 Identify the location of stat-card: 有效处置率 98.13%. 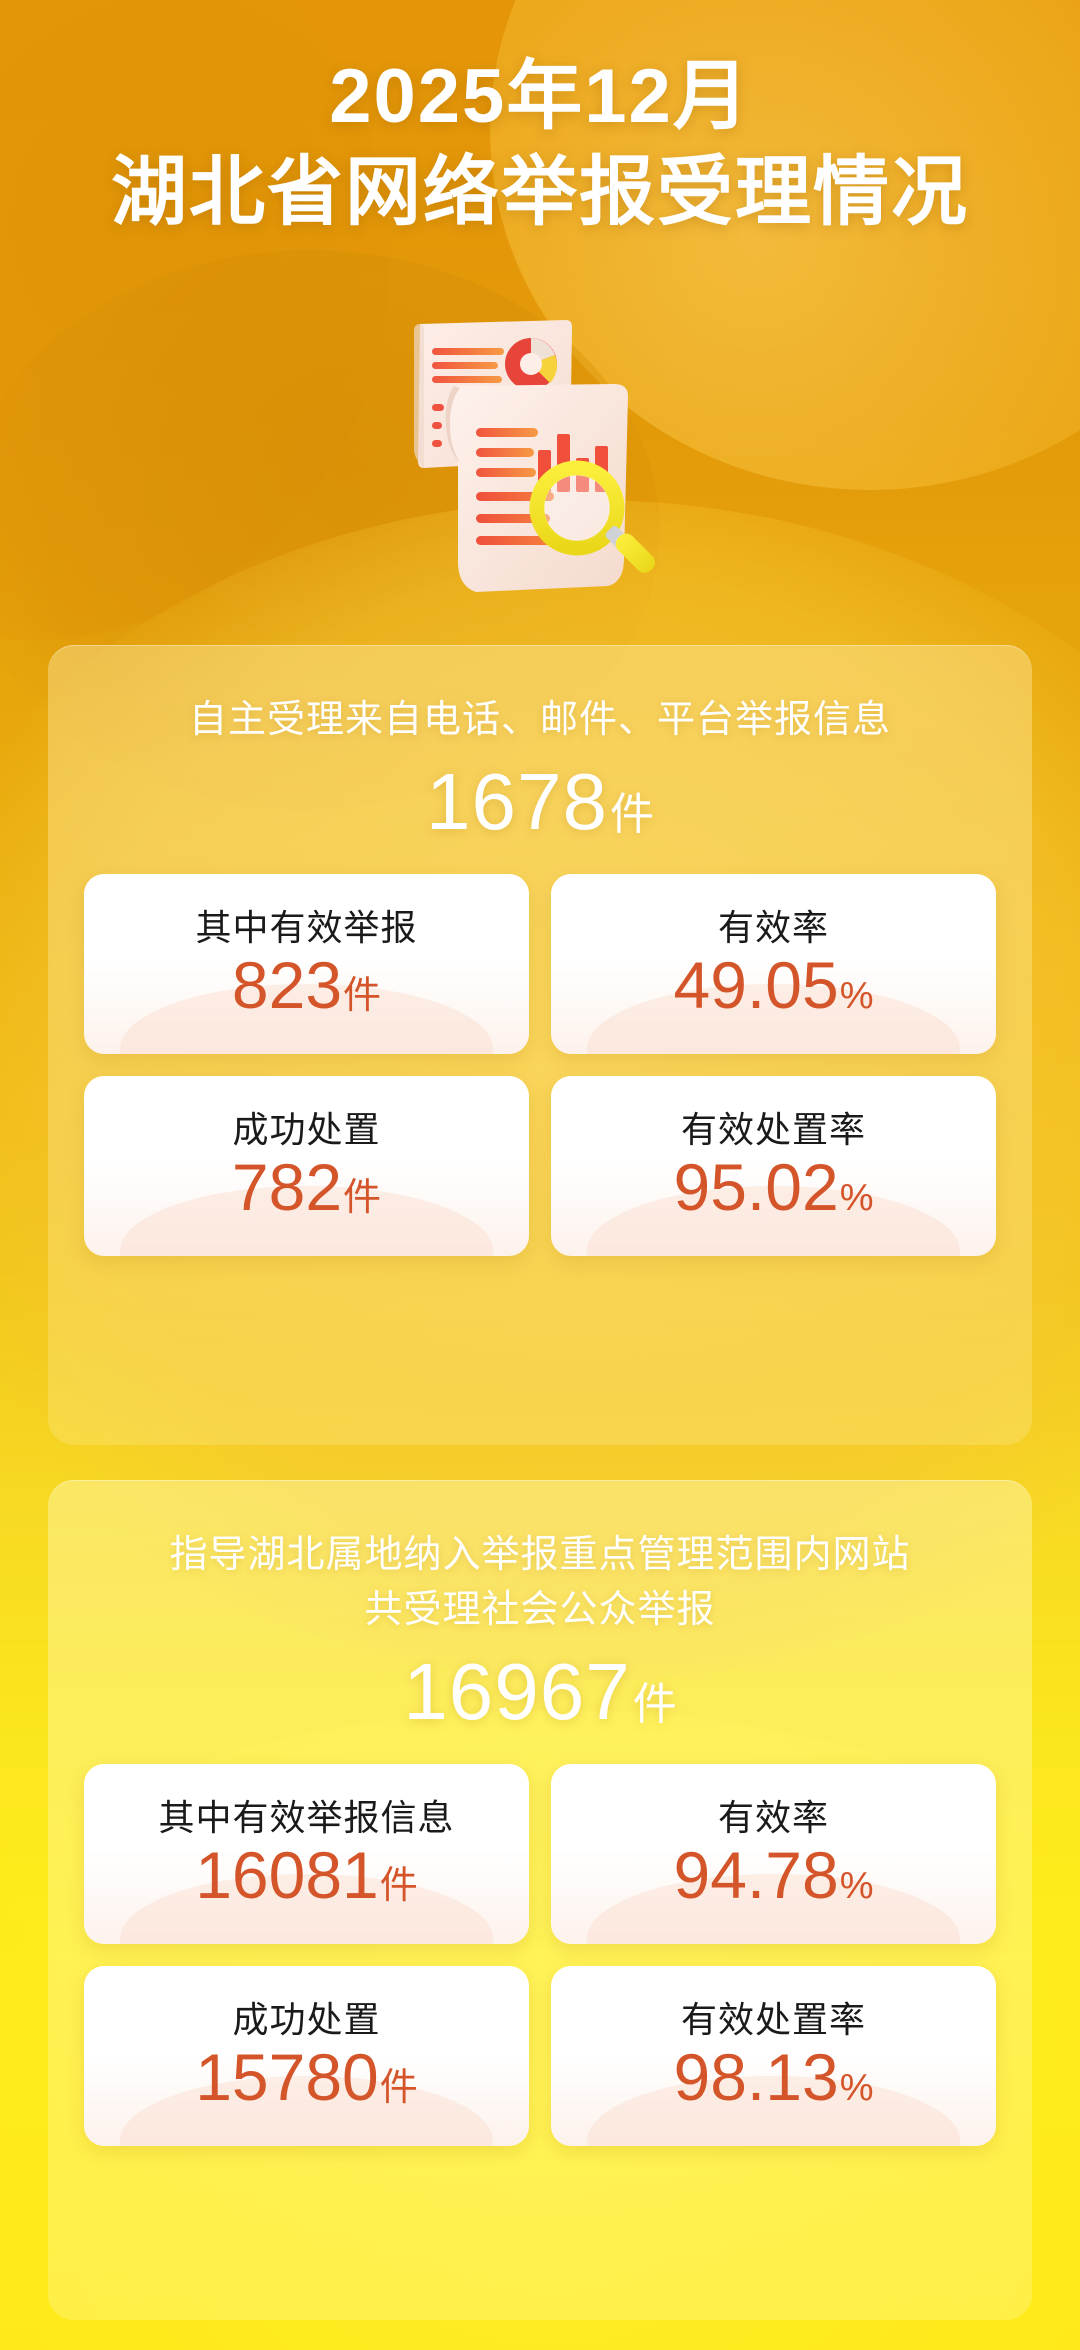
(773, 2056).